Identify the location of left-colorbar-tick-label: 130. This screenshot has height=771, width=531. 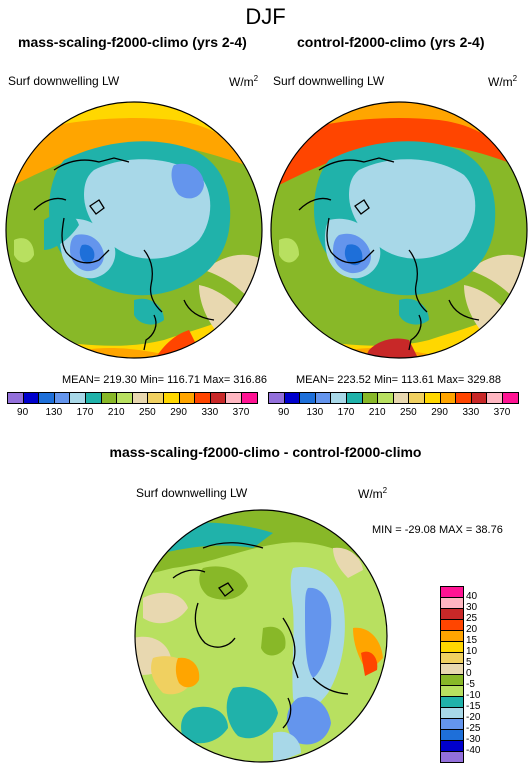
(54, 412).